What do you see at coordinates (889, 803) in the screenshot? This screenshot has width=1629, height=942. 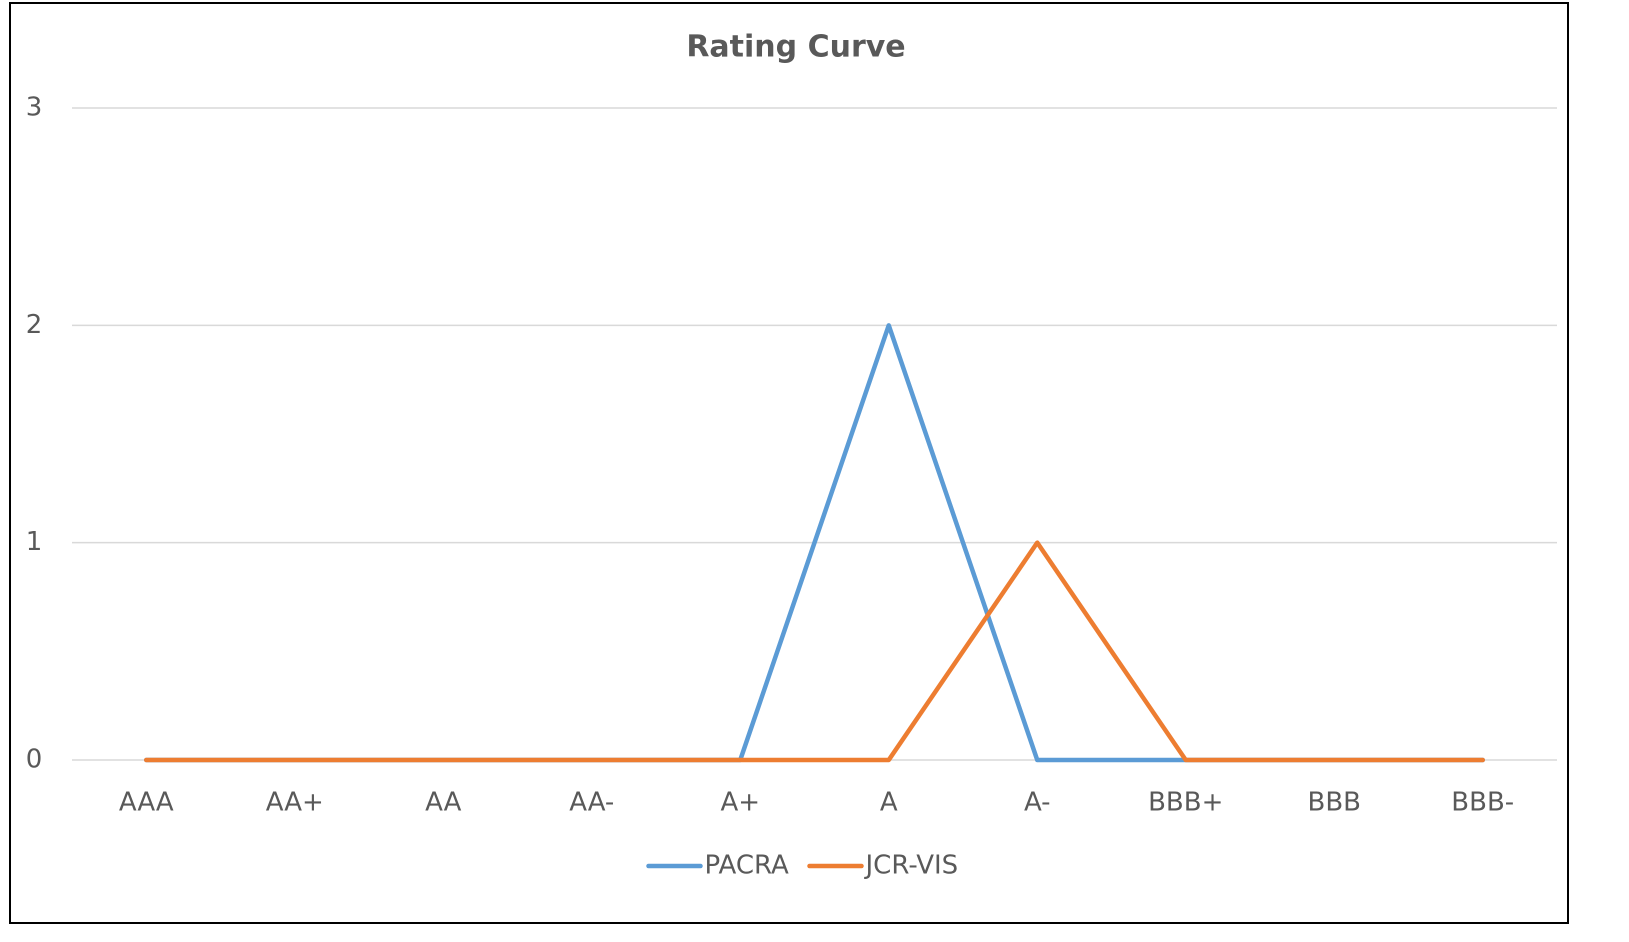 I see `x-tick-label: A` at bounding box center [889, 803].